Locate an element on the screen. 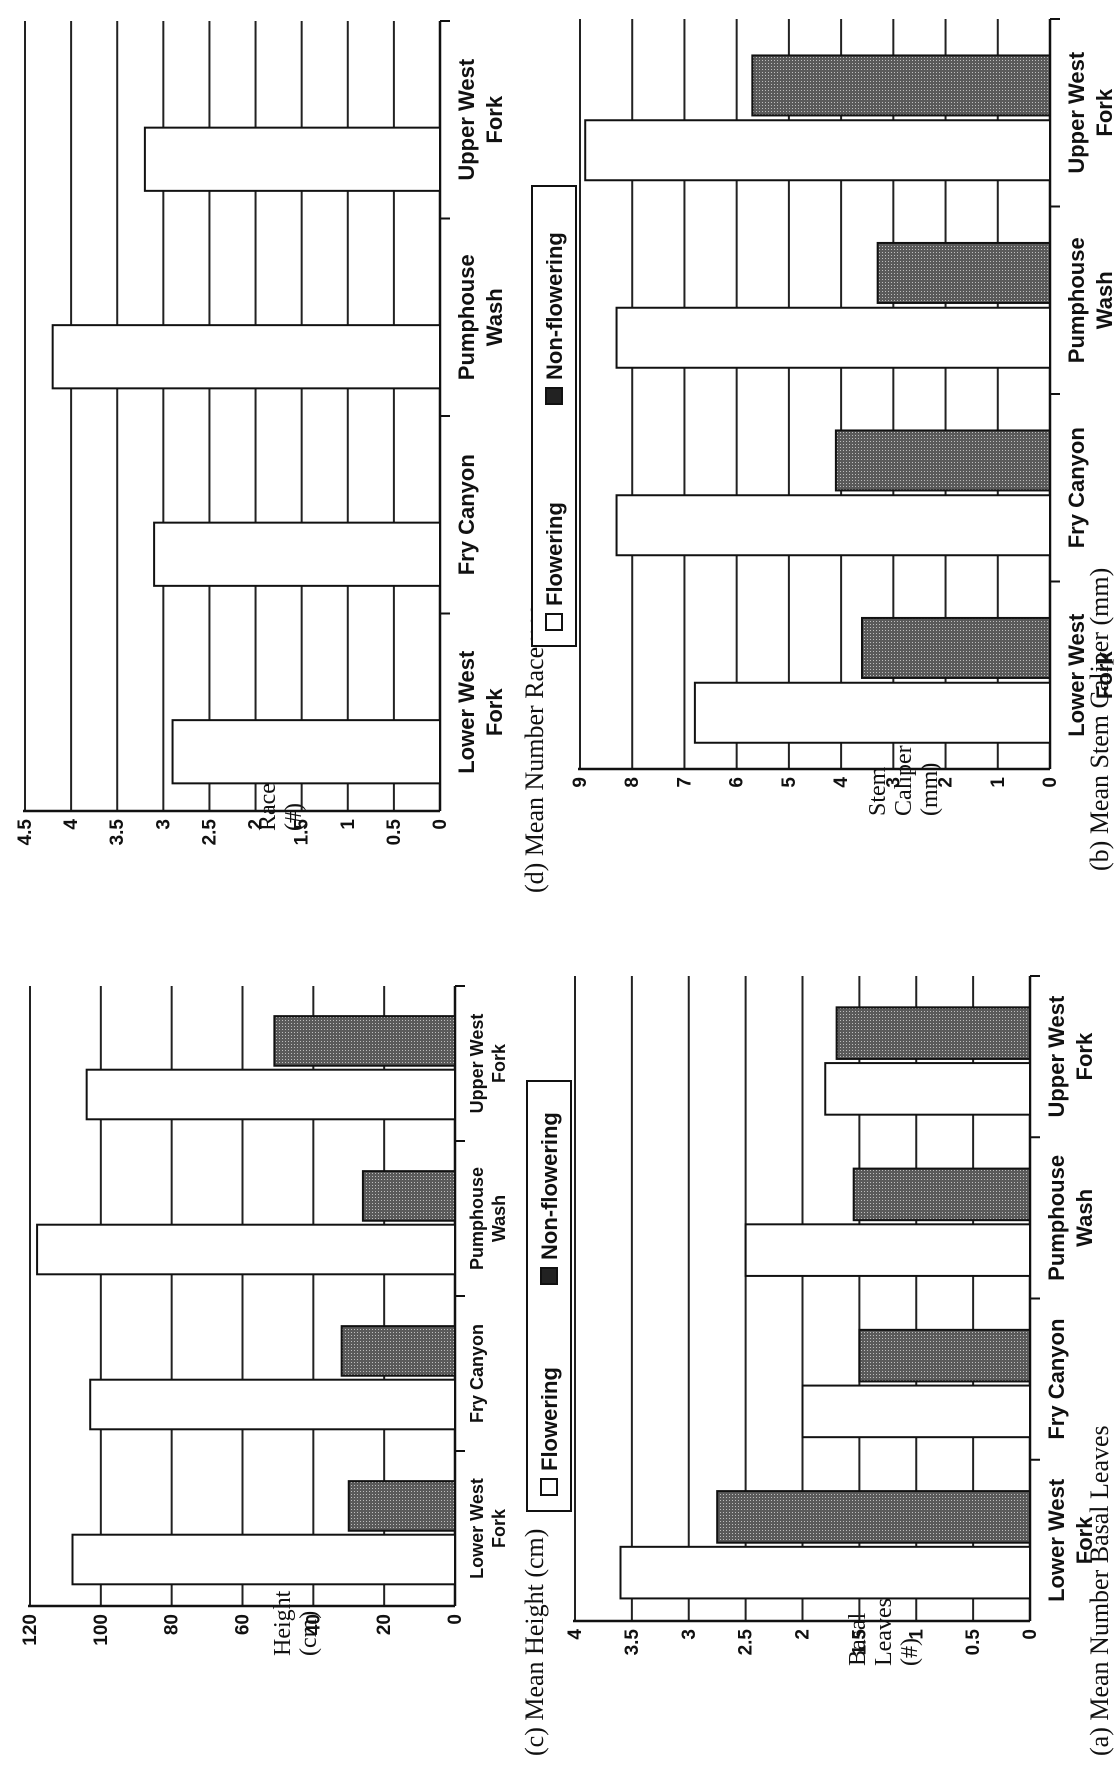  legend: Flowering Non-flowering is located at coordinates (549, 1296).